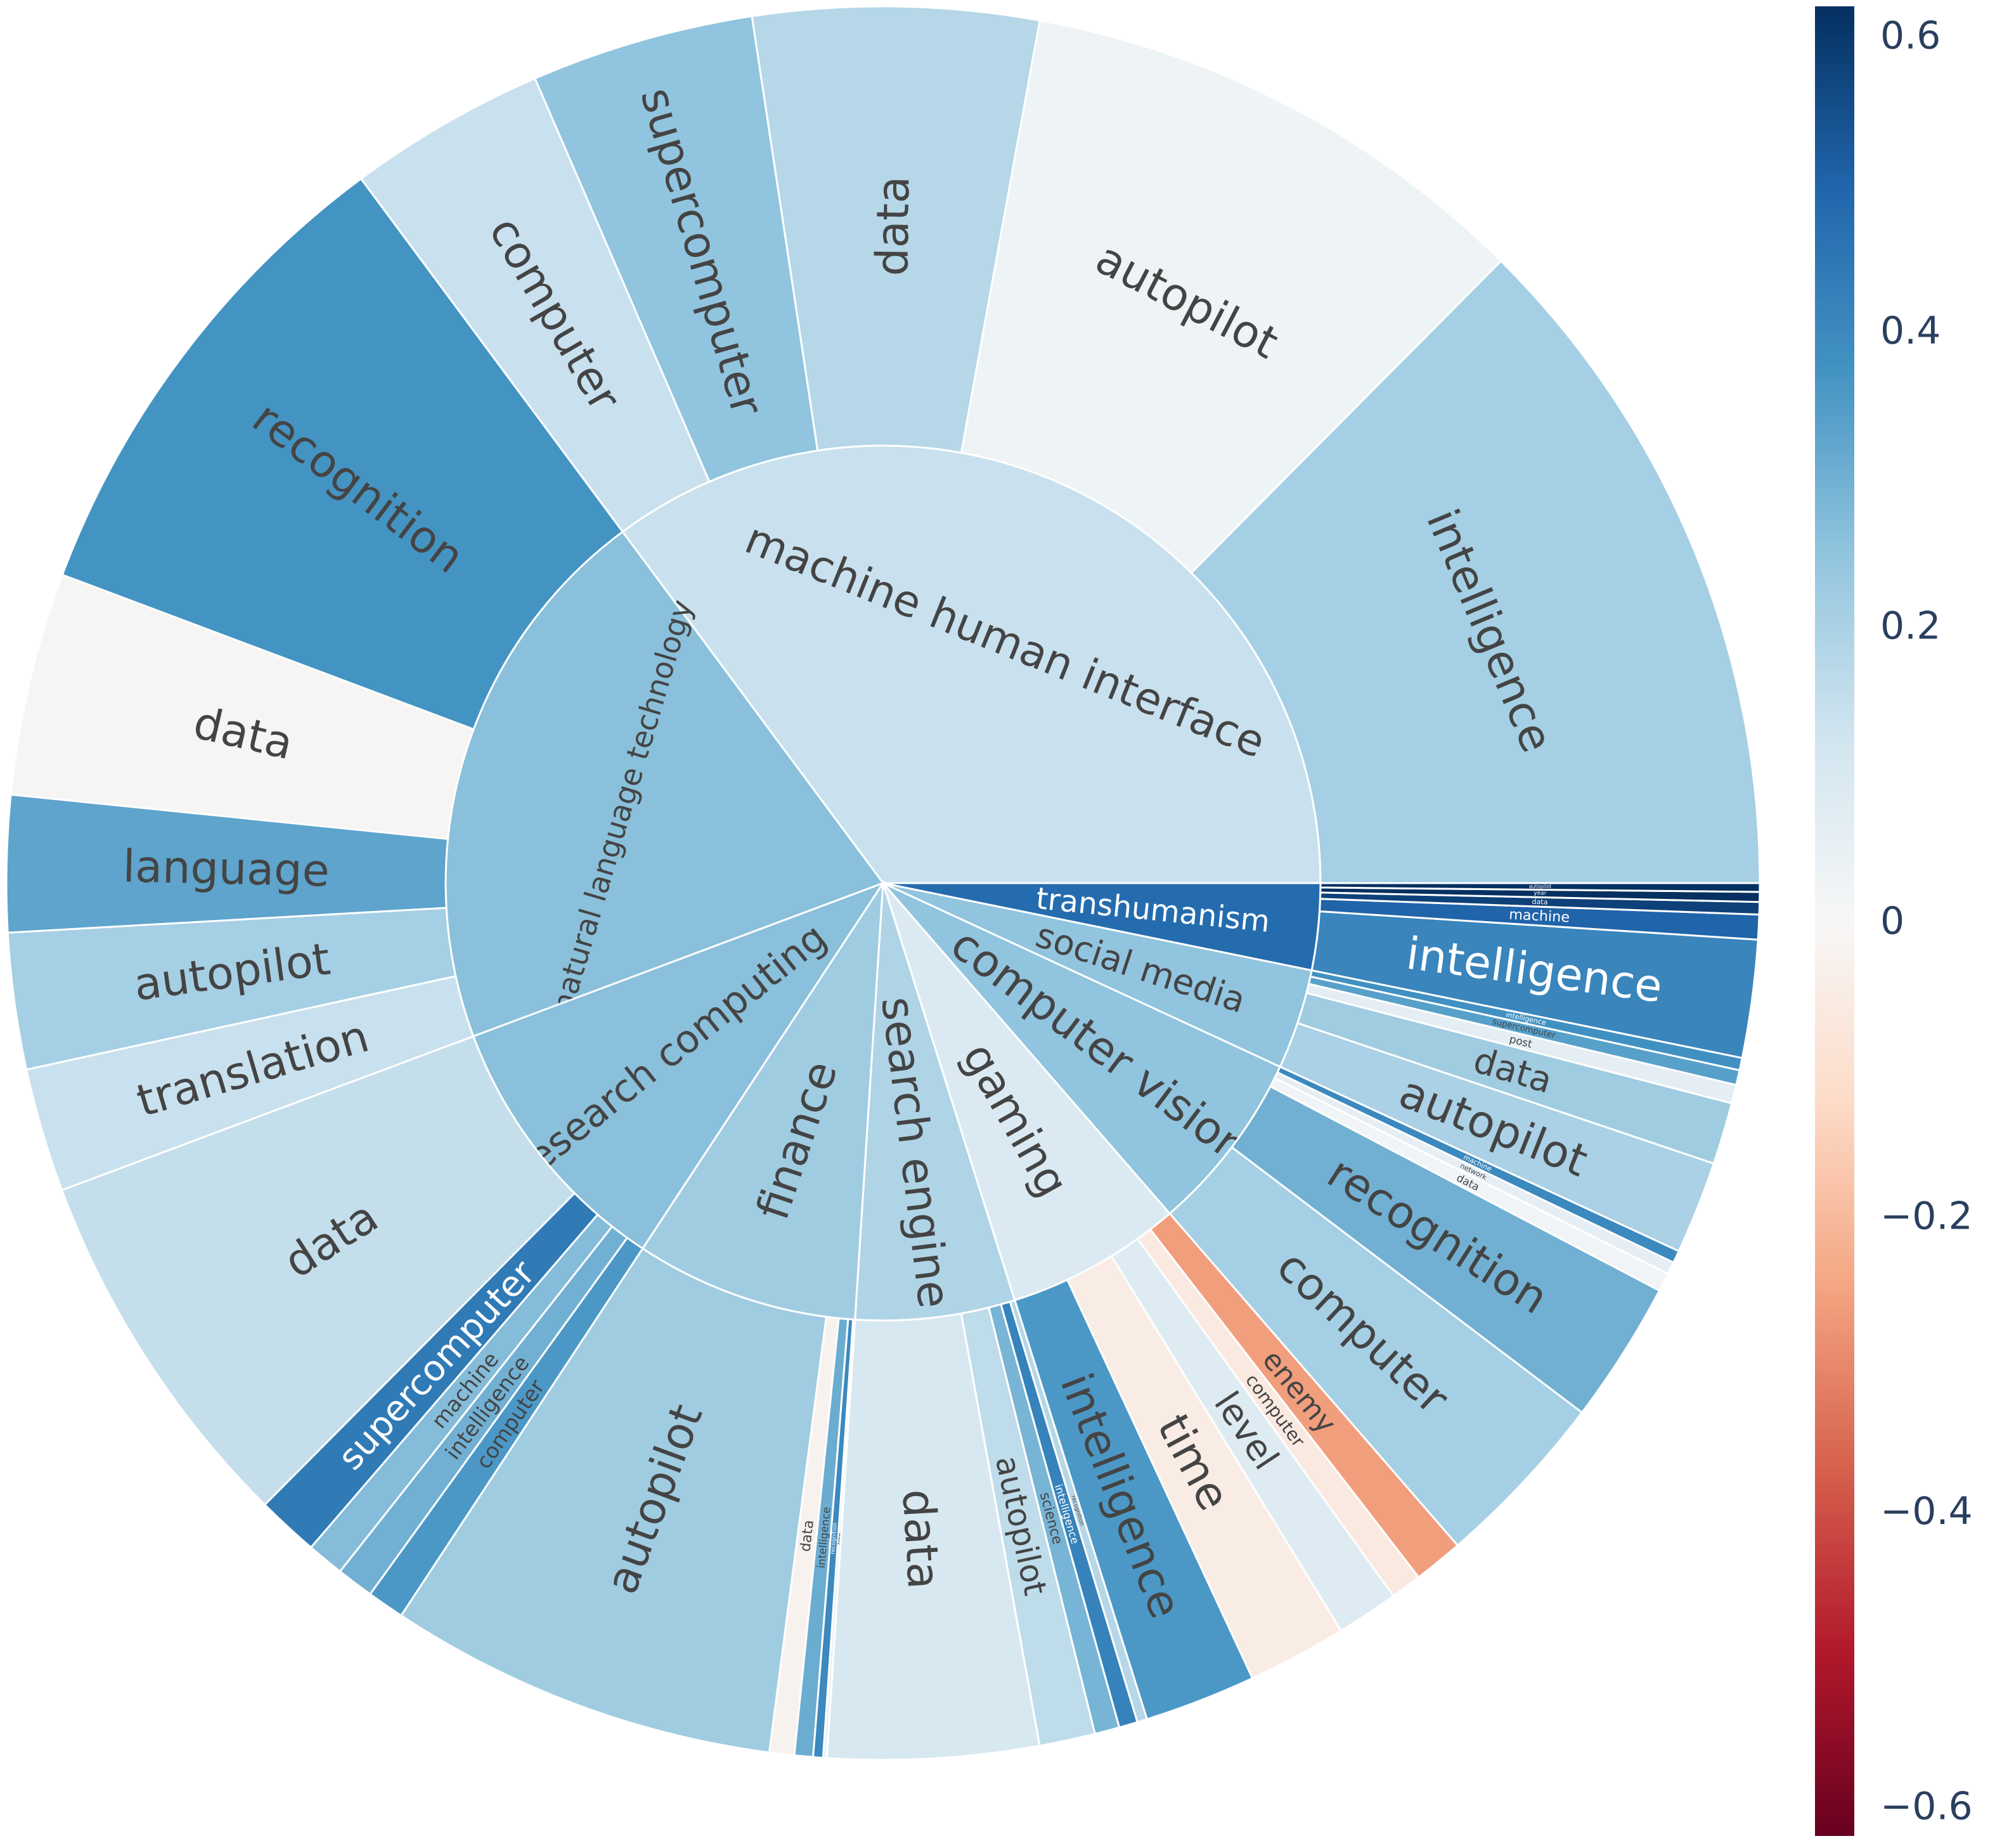 This screenshot has width=2002, height=1848. What do you see at coordinates (1054, 1519) in the screenshot?
I see `child-wedge-search-engine-science` at bounding box center [1054, 1519].